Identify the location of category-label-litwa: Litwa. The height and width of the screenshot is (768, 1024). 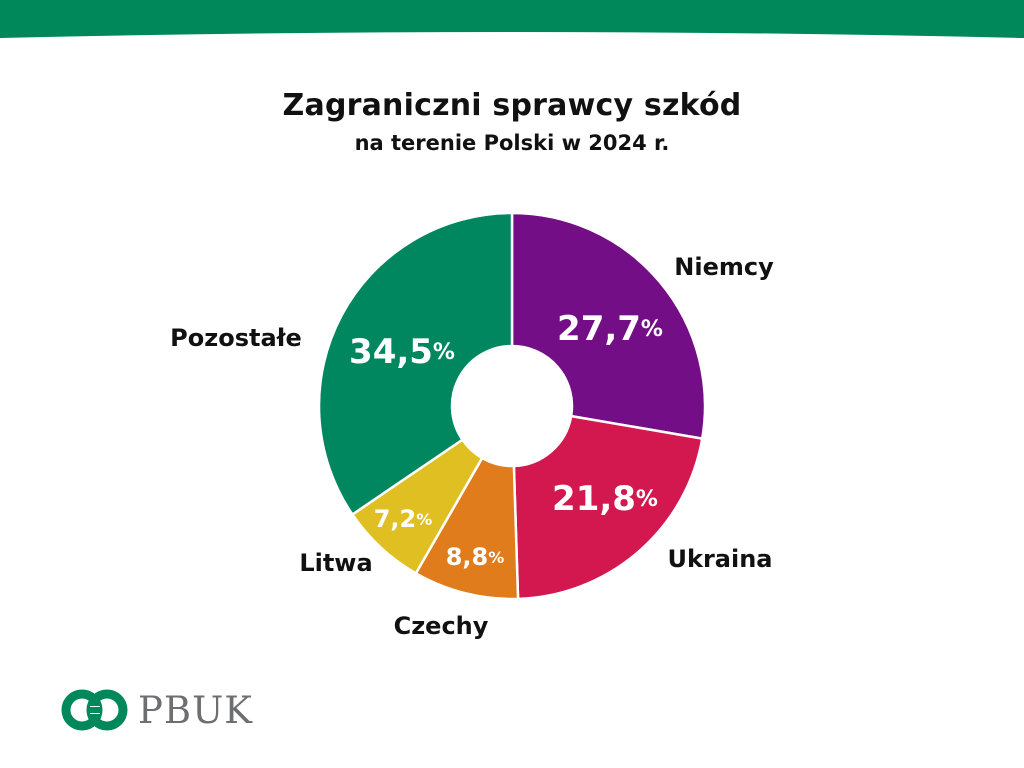
(335, 563).